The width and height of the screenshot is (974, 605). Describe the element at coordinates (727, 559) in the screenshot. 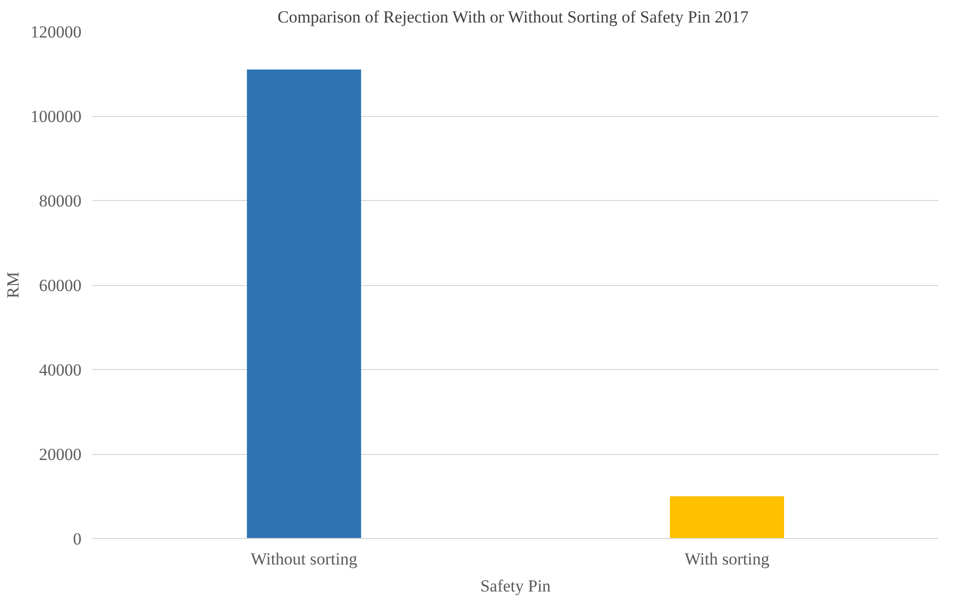

I see `x-tick-label: With sorting` at that location.